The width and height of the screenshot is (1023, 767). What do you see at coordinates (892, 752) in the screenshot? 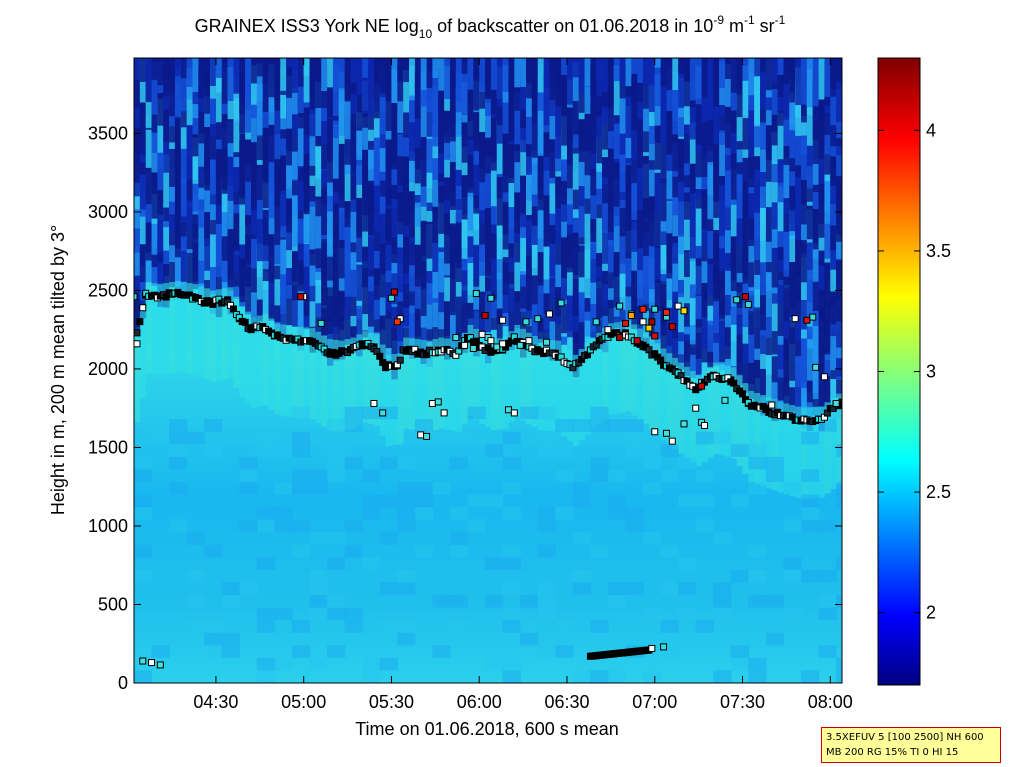
I see `info-box-line-2: MB 200 RG 15% TI 0 HI 15` at bounding box center [892, 752].